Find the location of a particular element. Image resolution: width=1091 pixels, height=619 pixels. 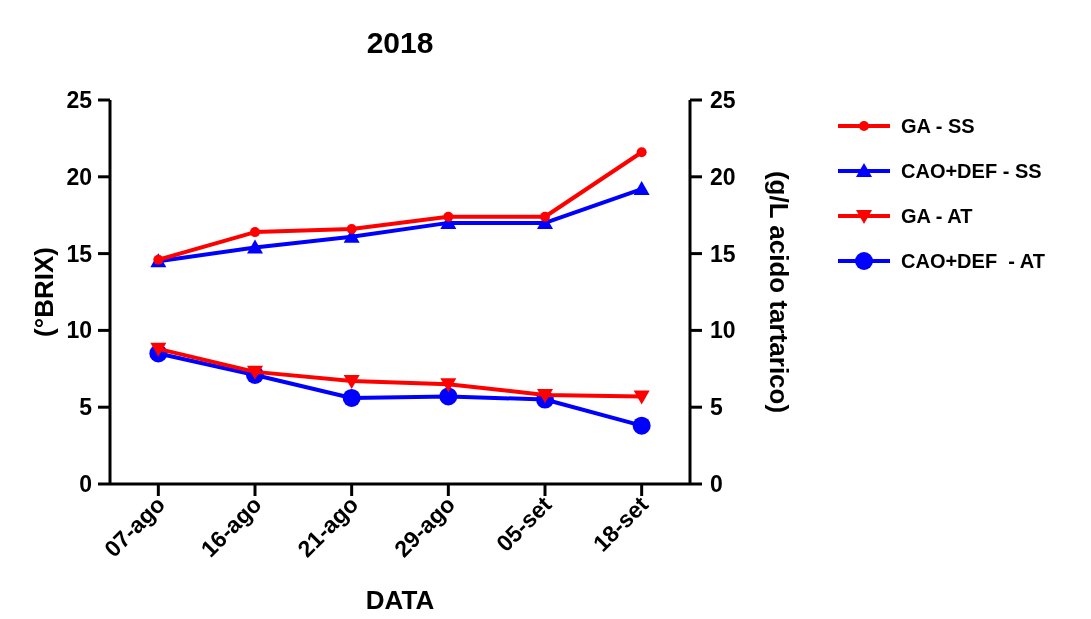

y2-tick-label: 10 is located at coordinates (723, 330).